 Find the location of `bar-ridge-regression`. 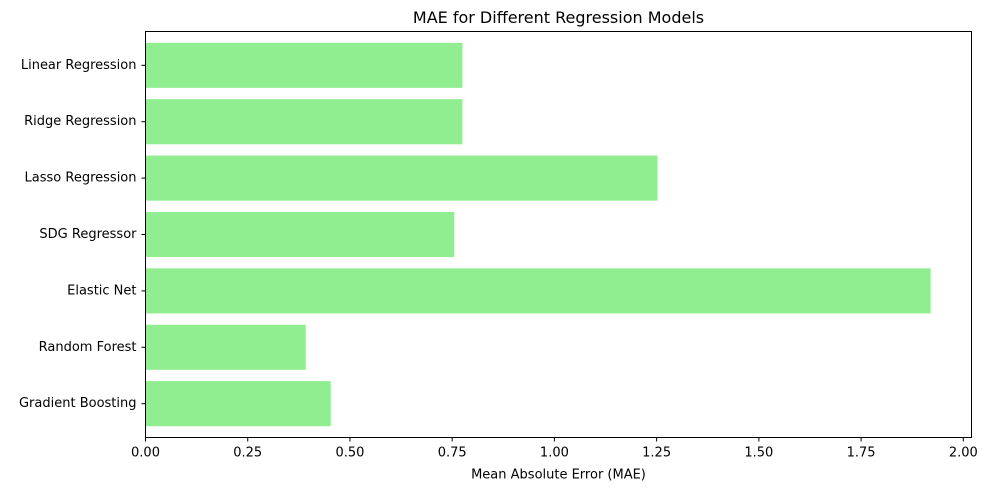

bar-ridge-regression is located at coordinates (304, 122).